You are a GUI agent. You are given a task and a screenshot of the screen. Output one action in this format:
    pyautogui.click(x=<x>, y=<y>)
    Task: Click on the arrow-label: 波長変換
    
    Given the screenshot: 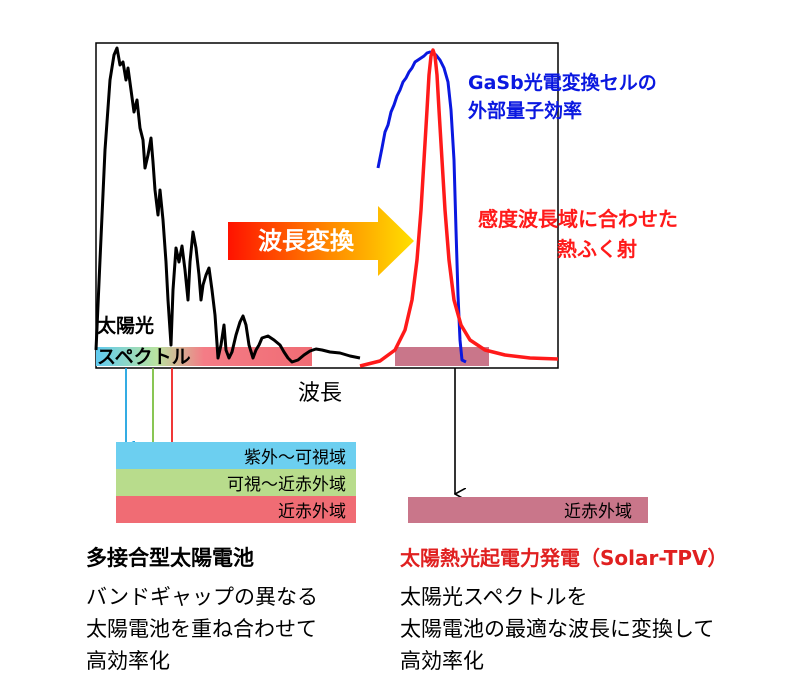 What is the action you would take?
    pyautogui.click(x=306, y=241)
    